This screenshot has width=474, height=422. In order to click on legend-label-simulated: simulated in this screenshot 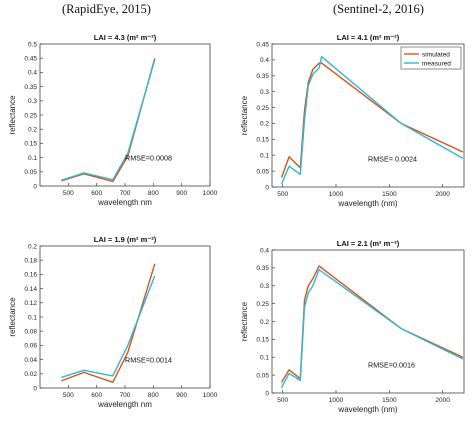, I will do `click(436, 54)`.